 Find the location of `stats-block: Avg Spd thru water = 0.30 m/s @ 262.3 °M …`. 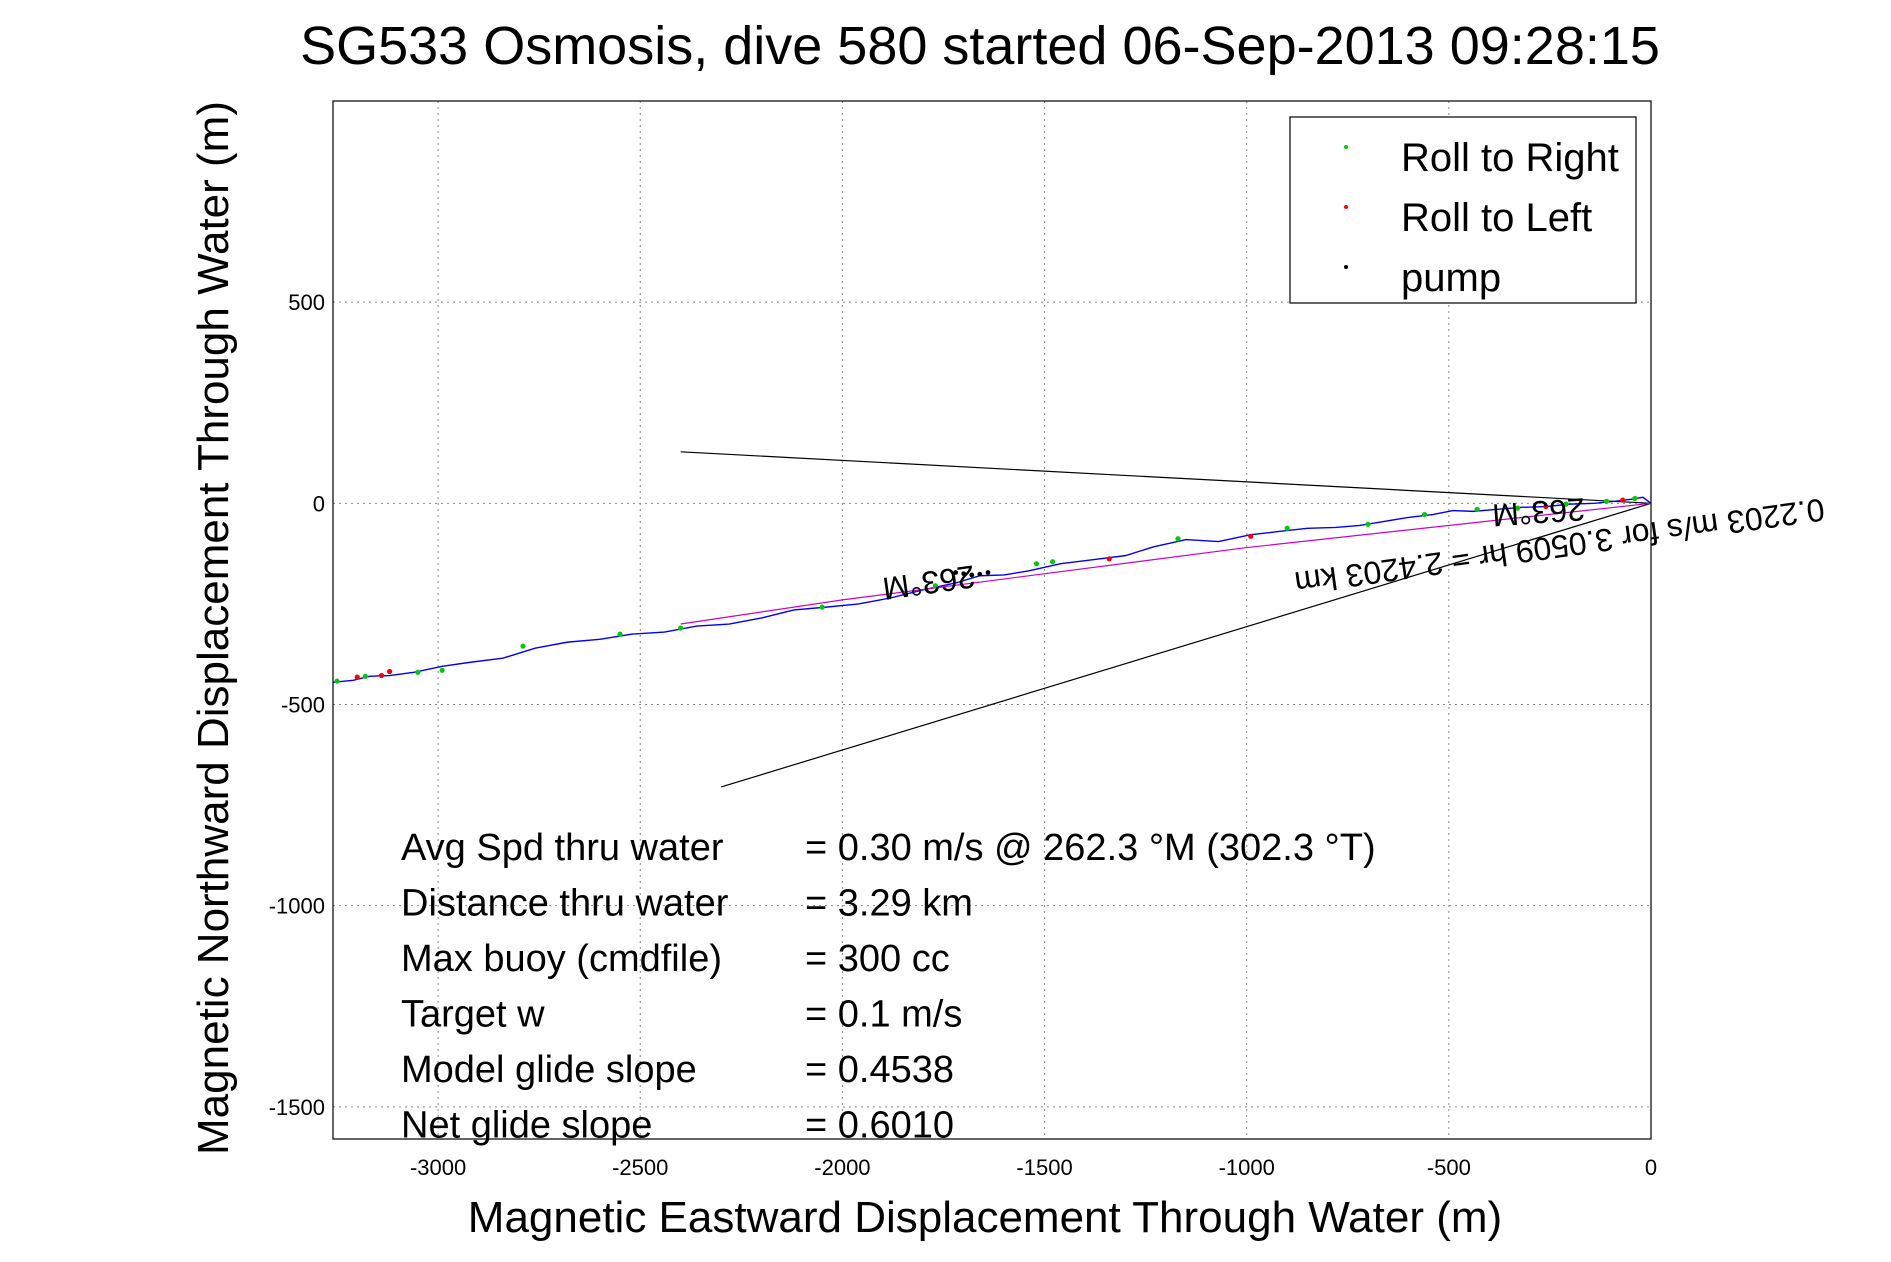

stats-block: Avg Spd thru water = 0.30 m/s @ 262.3 °M … is located at coordinates (888, 987).